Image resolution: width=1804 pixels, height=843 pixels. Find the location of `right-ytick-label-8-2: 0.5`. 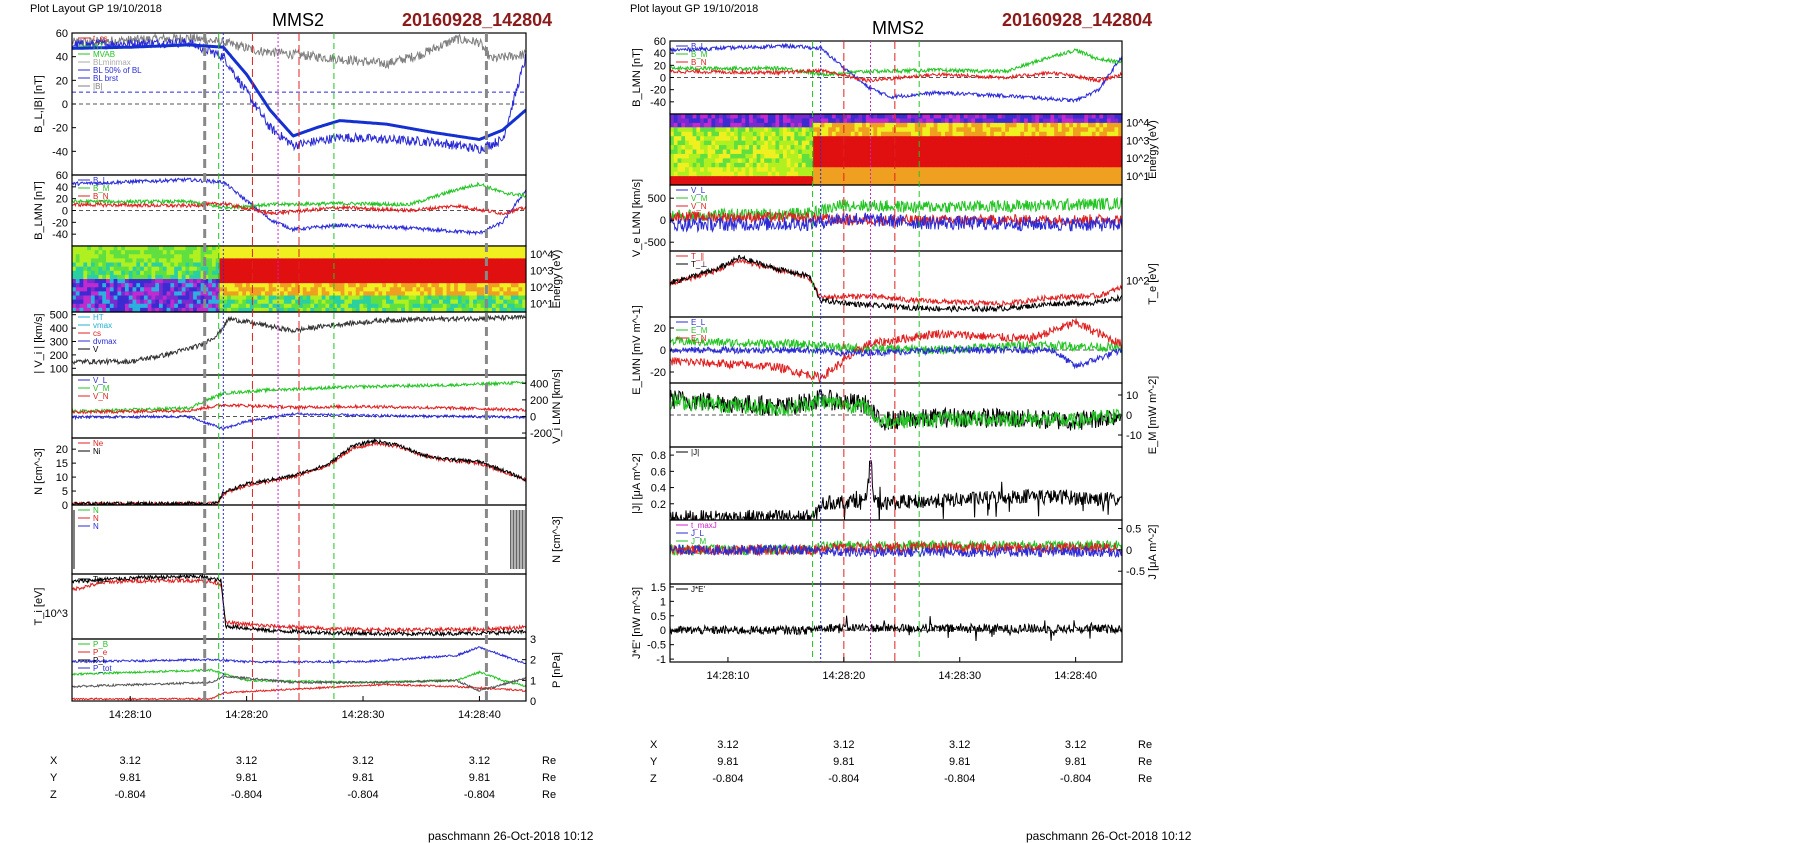

right-ytick-label-8-2: 0.5 is located at coordinates (658, 617).